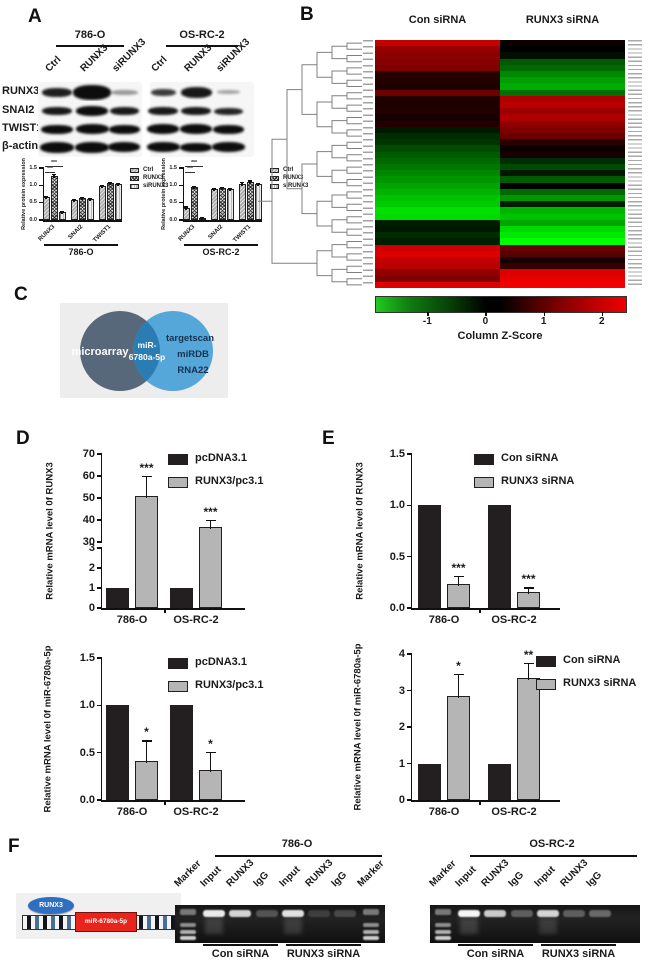 This screenshot has width=650, height=967. What do you see at coordinates (35, 16) in the screenshot?
I see `panel-label-a: A` at bounding box center [35, 16].